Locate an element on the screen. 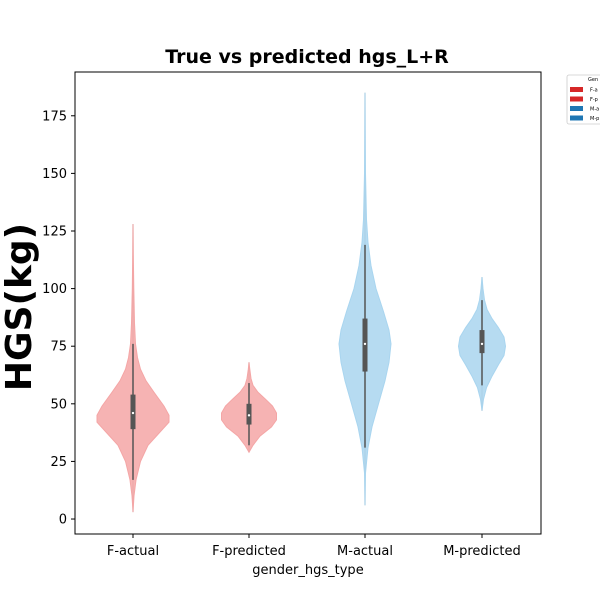  violin-F-actual is located at coordinates (133, 368).